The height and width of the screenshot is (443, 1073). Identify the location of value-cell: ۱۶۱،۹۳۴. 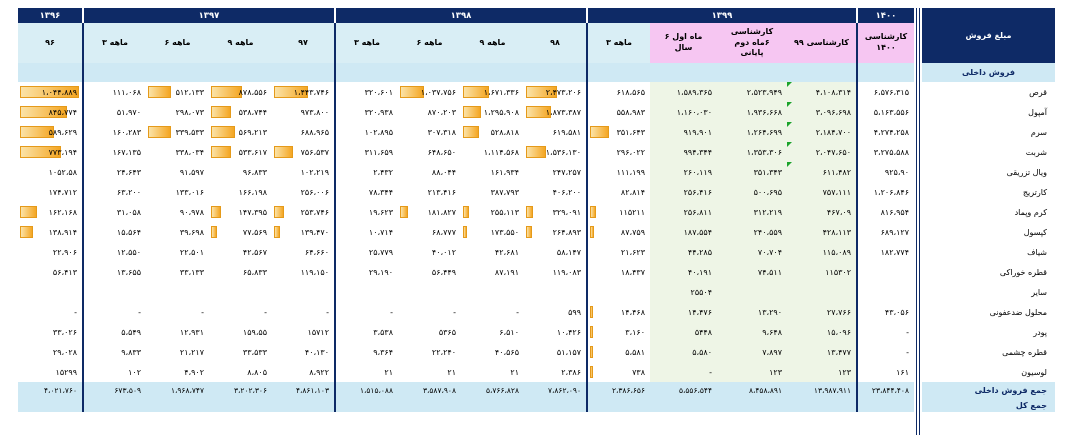
(492, 172).